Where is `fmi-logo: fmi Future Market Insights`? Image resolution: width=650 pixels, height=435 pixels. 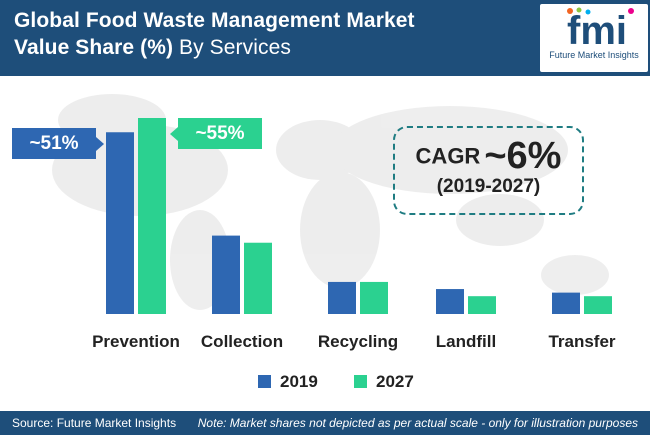 fmi-logo: fmi Future Market Insights is located at coordinates (594, 38).